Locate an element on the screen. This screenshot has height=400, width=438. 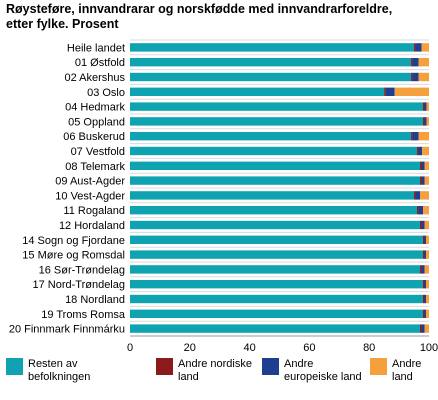
category-label: 17 Nord-Trøndelag is located at coordinates (78, 285).